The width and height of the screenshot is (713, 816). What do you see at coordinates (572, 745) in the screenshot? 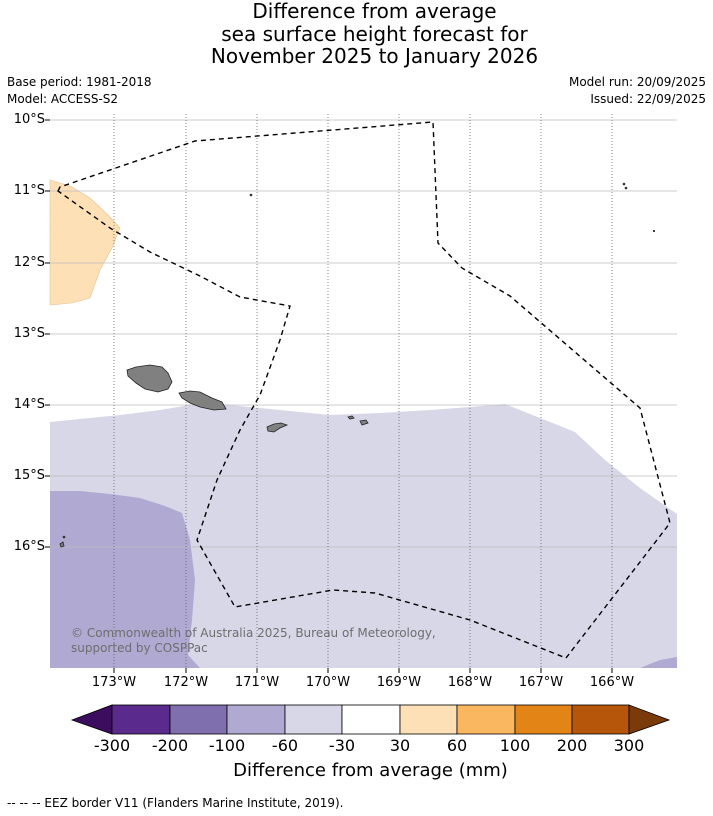
I see `colorbar-tick-200: 200` at bounding box center [572, 745].